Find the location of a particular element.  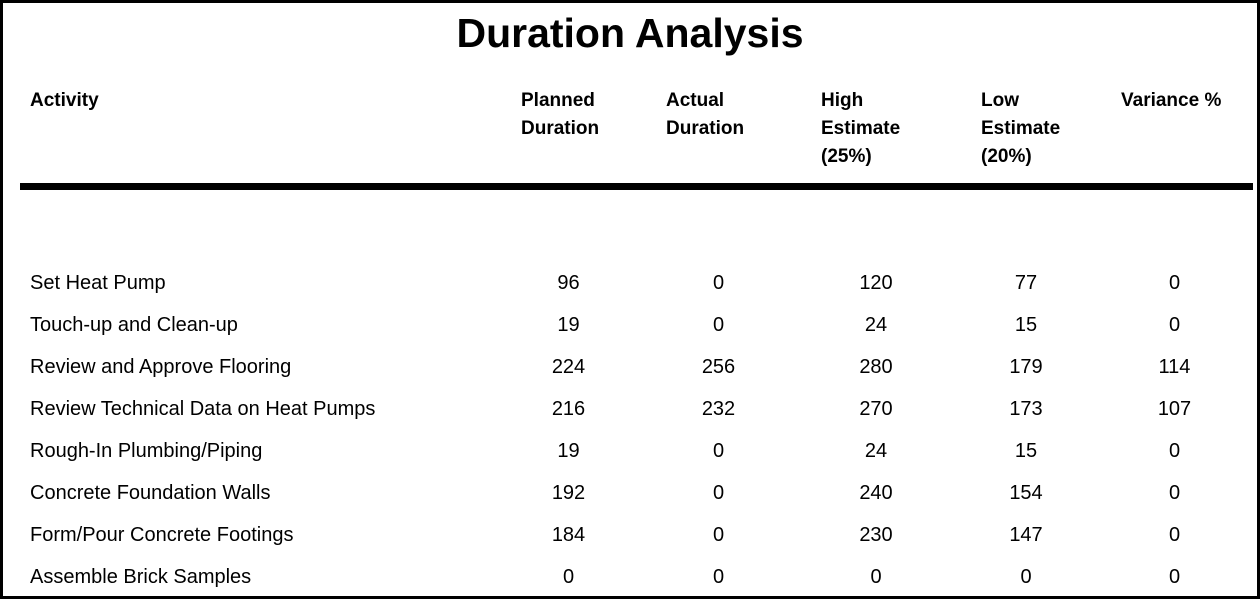

variance-cell: 114 is located at coordinates (1174, 366).